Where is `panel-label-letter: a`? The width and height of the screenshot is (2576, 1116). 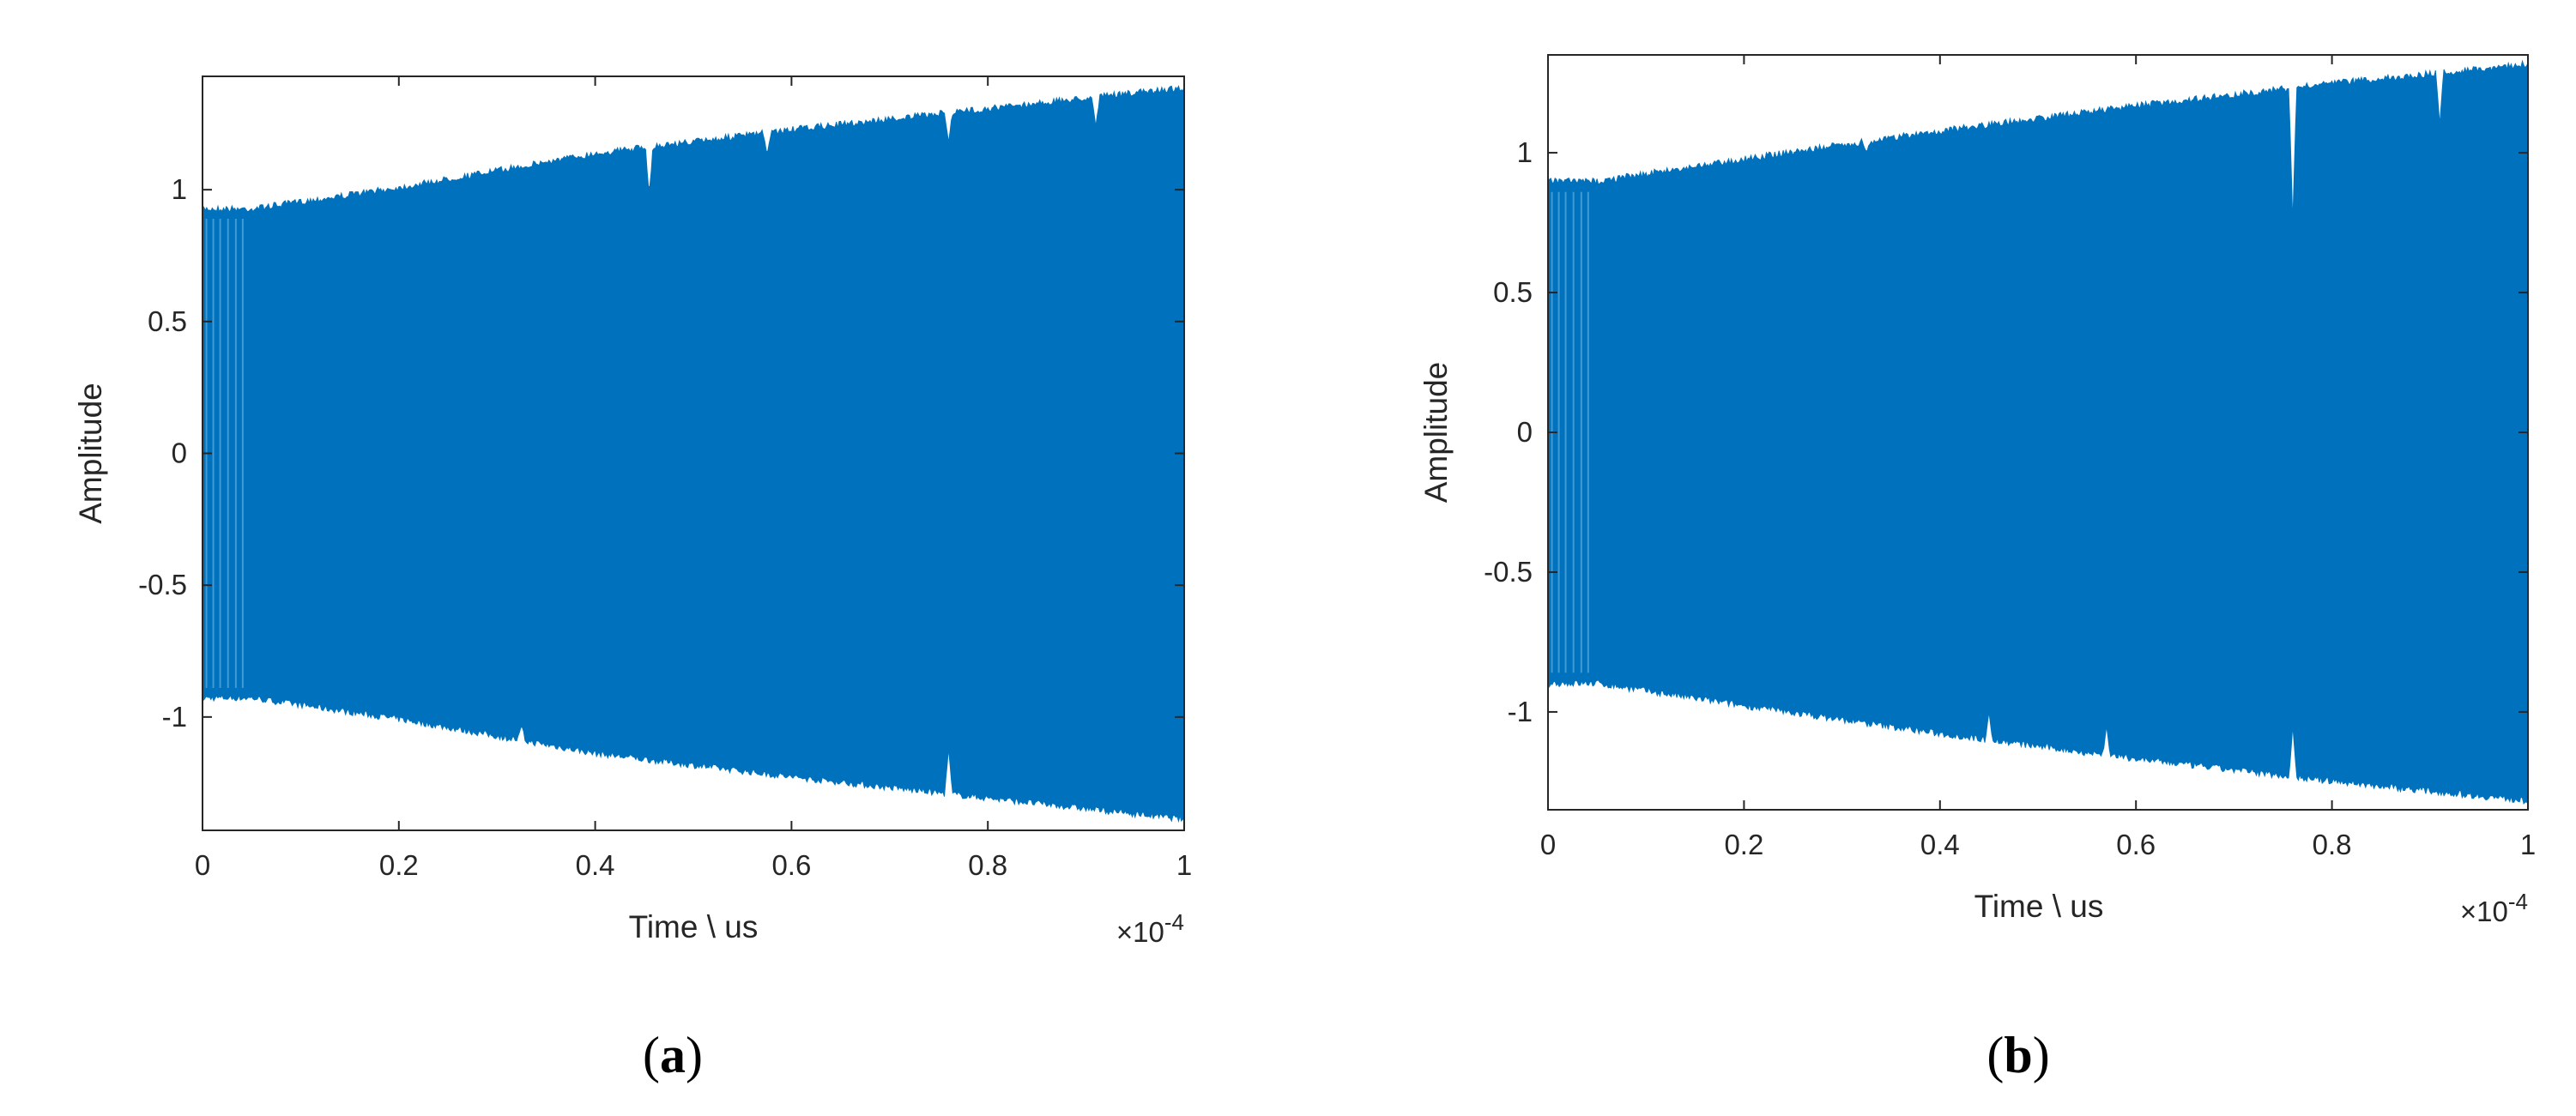 panel-label-letter: a is located at coordinates (673, 1055).